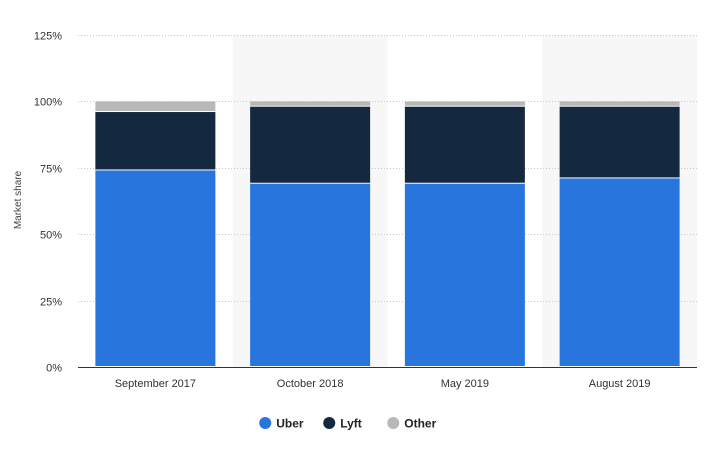  I want to click on y-tick-label: 125%, so click(48, 37).